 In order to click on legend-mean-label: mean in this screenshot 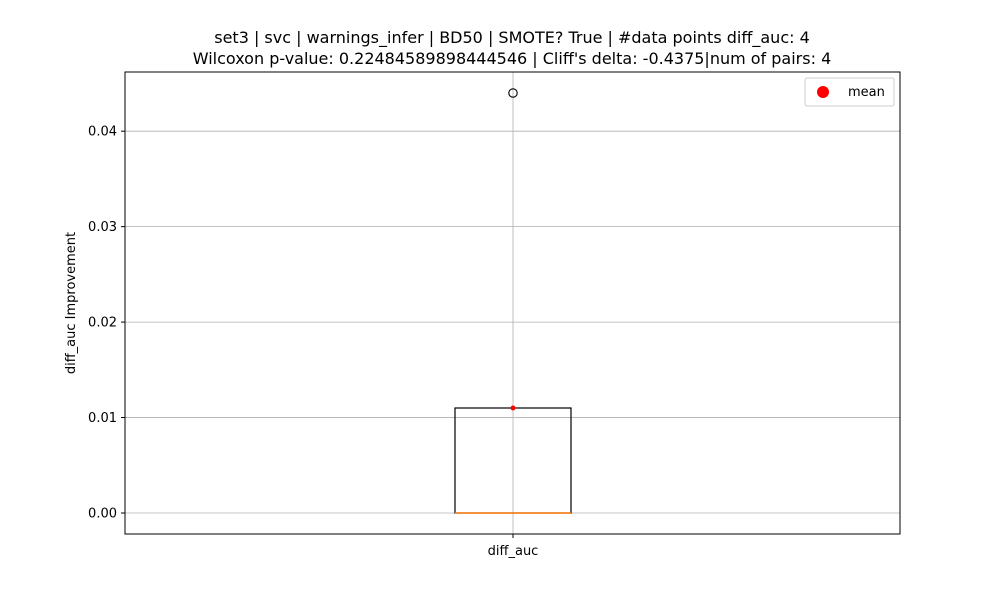, I will do `click(866, 92)`.